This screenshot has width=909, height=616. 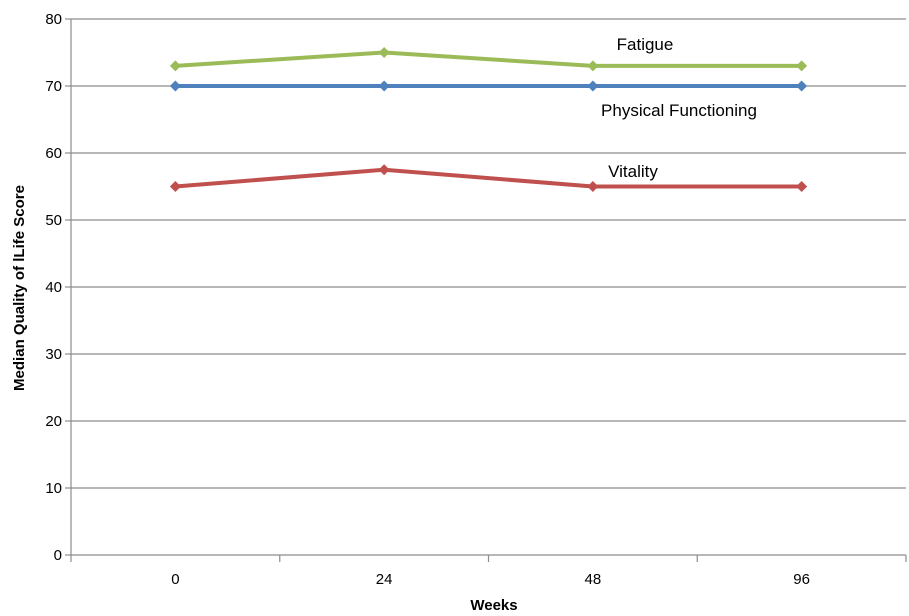 What do you see at coordinates (175, 579) in the screenshot?
I see `x-tick-label: 0` at bounding box center [175, 579].